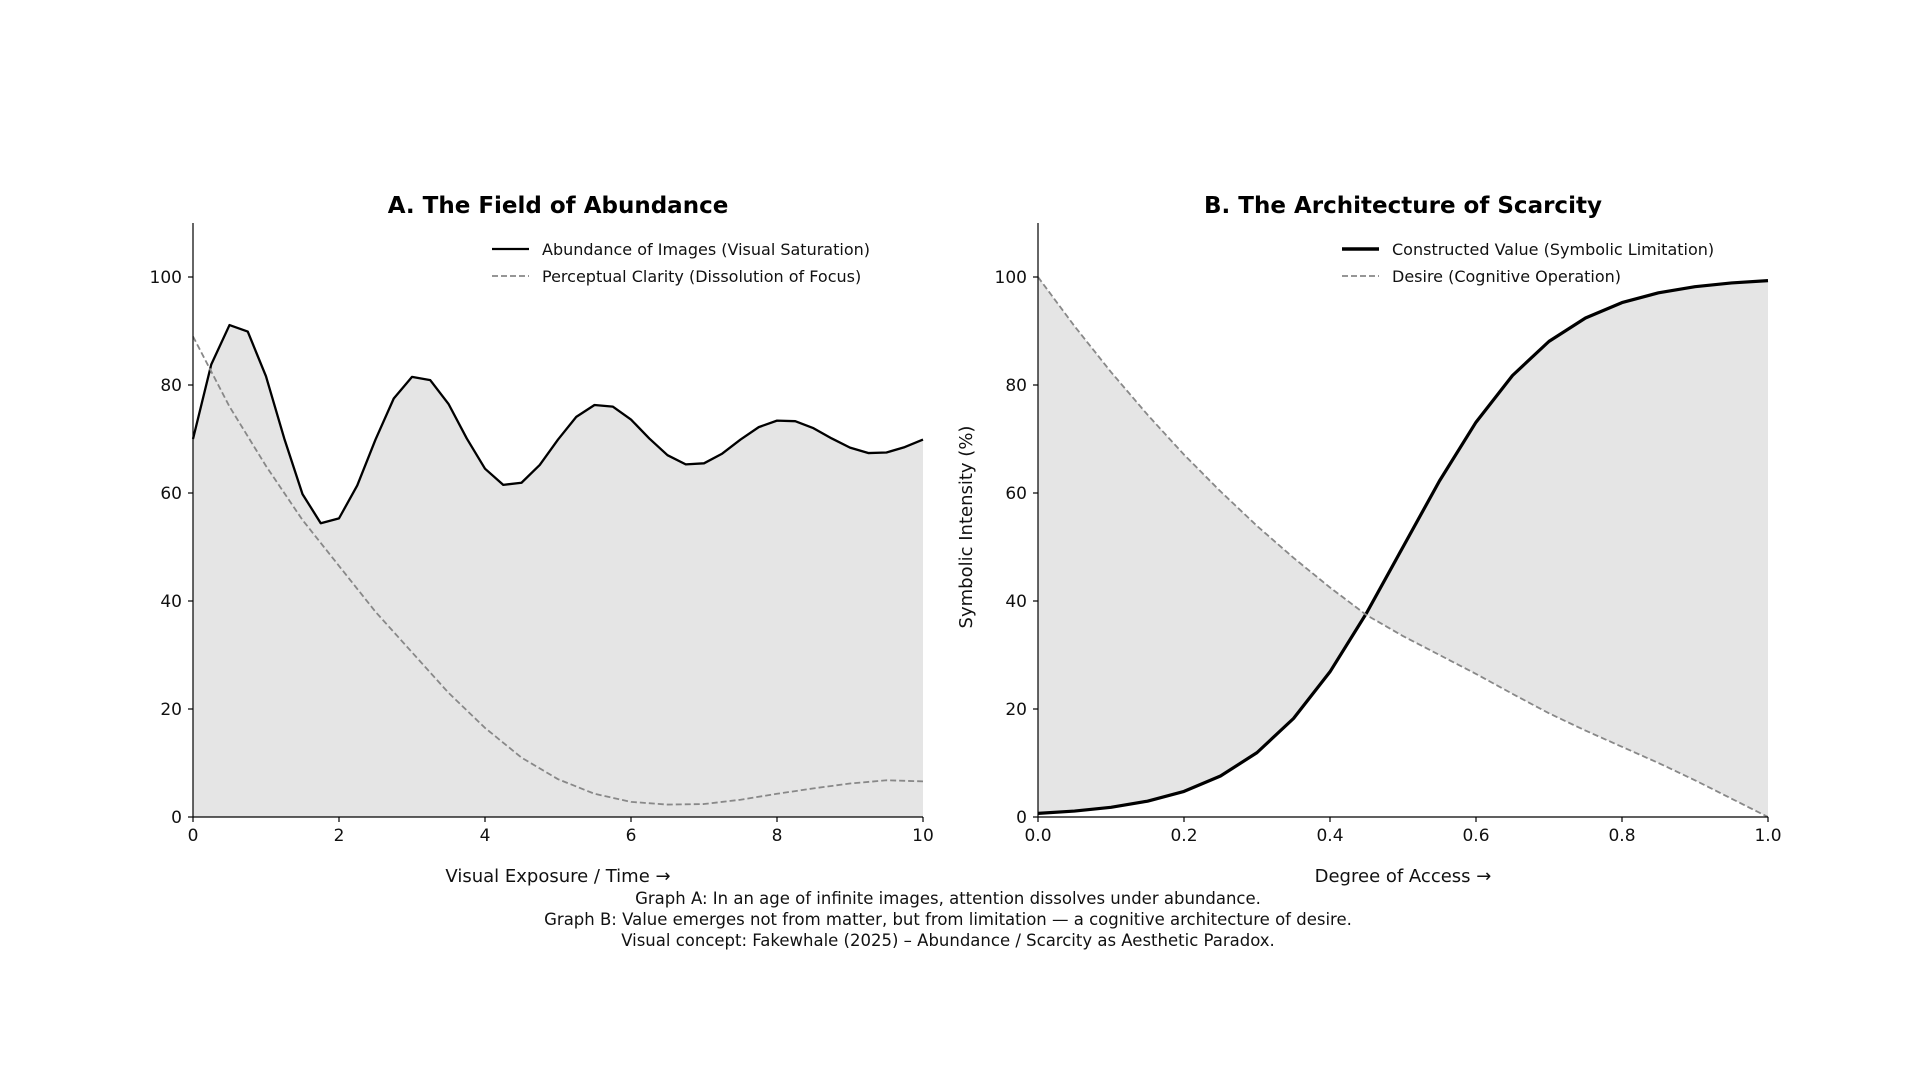  I want to click on chart-title: B. The Architecture of Scarcity, so click(1403, 206).